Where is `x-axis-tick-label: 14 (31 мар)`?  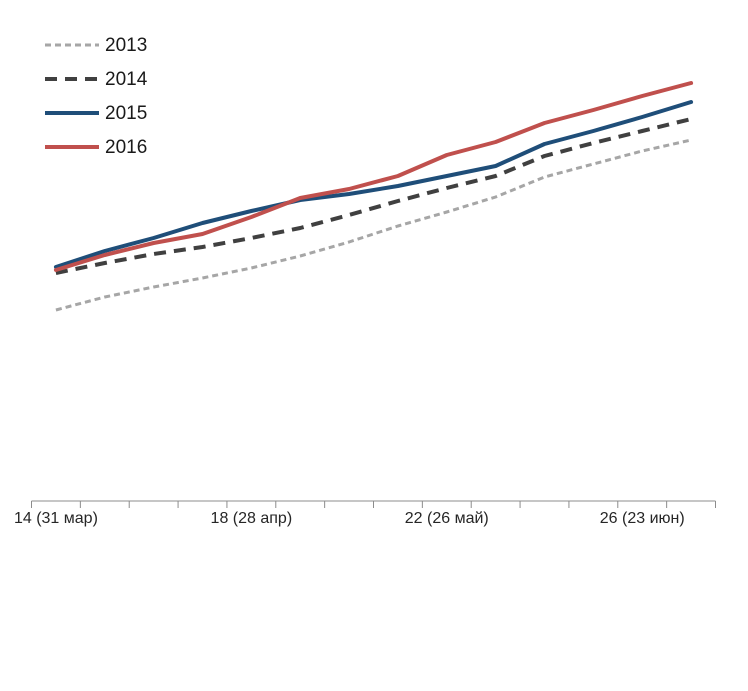 x-axis-tick-label: 14 (31 мар) is located at coordinates (56, 518).